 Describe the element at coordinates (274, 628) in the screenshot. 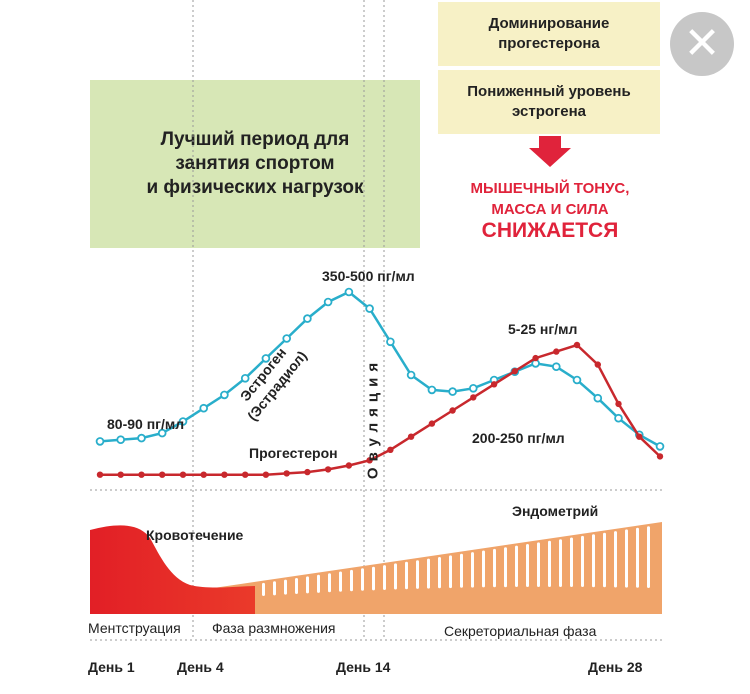

I see `phase-proliferation: Фаза размножения` at that location.